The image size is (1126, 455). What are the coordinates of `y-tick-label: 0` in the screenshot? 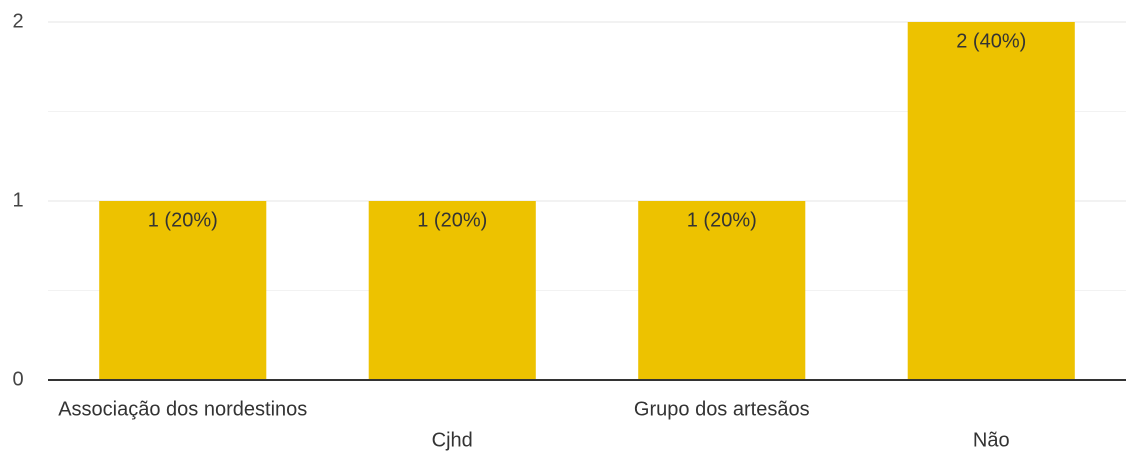 It's located at (17, 379).